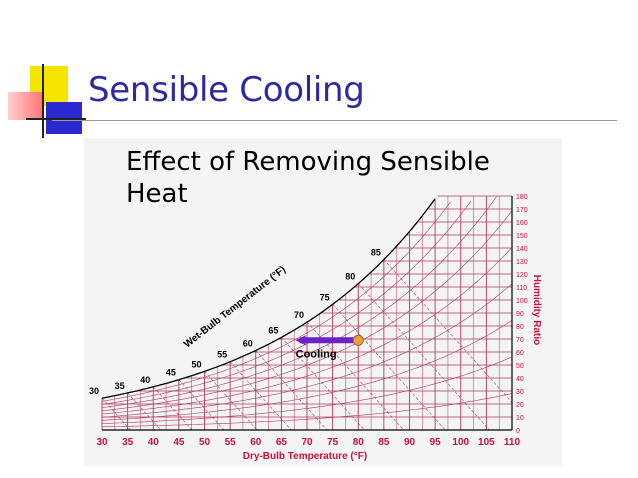  Describe the element at coordinates (299, 315) in the screenshot. I see `saturation-temp-label: 70` at that location.